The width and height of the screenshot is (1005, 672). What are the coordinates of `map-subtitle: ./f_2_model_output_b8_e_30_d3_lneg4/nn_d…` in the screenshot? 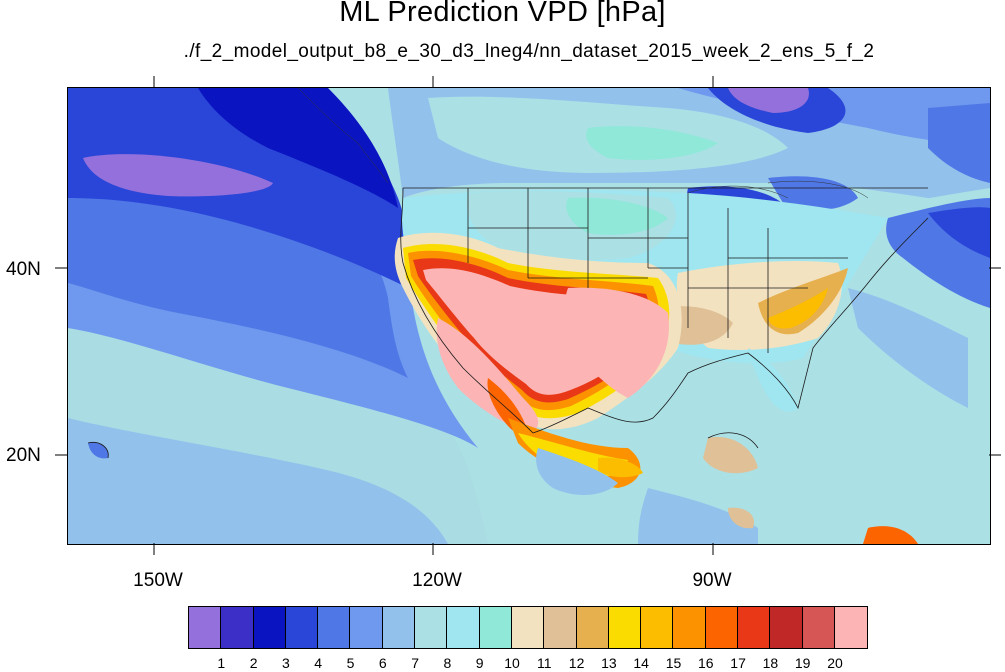 It's located at (529, 51).